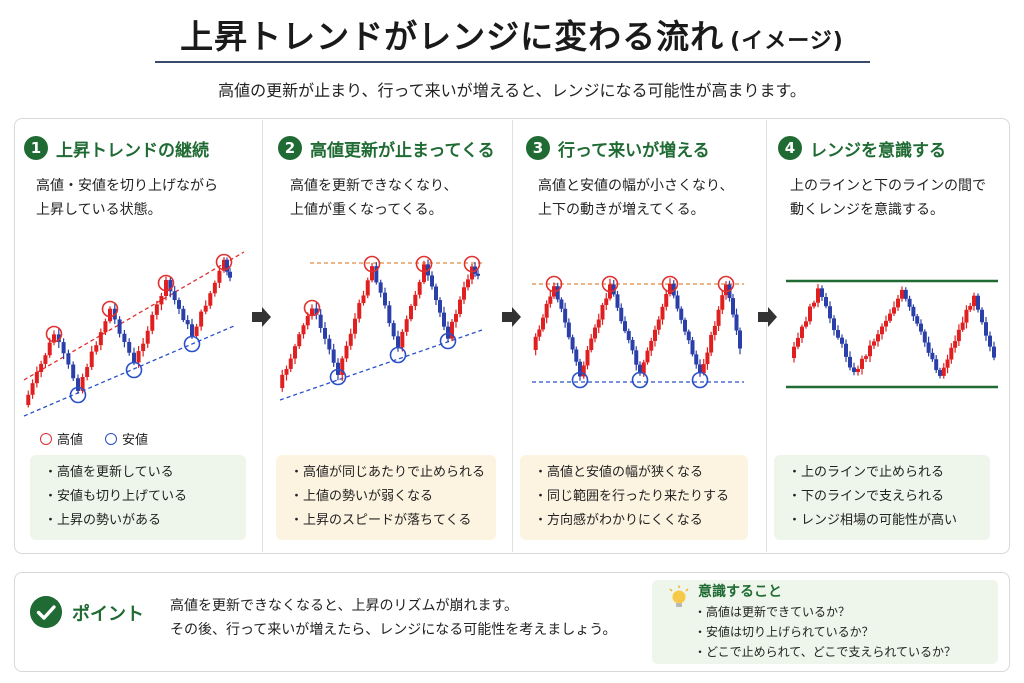 The image size is (1024, 683). What do you see at coordinates (641, 521) in the screenshot?
I see `bullet-item: 方向感がわかりにくくなる` at bounding box center [641, 521].